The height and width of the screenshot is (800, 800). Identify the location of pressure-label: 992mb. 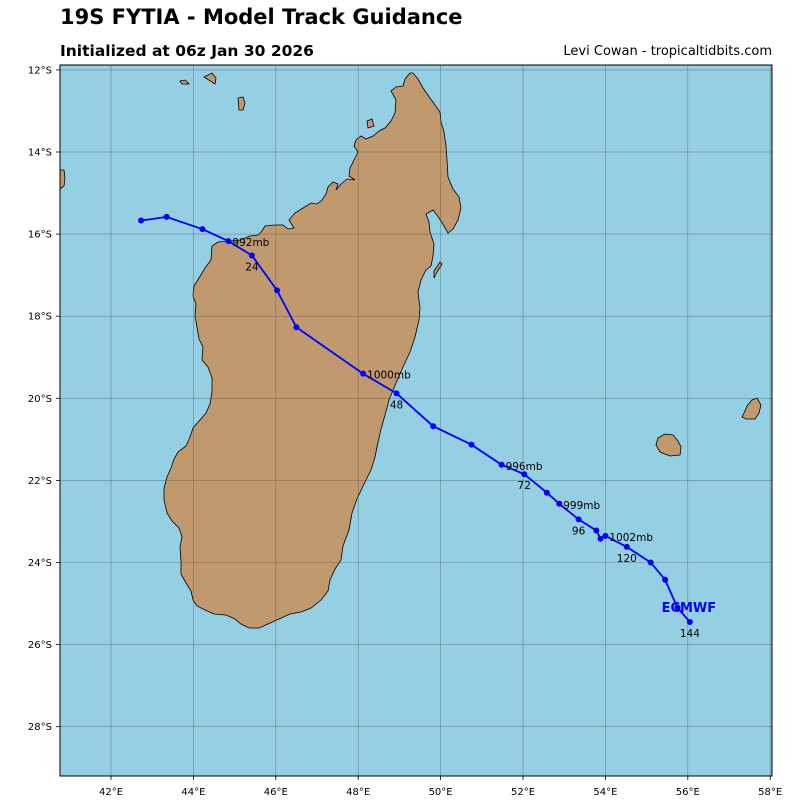
(250, 243).